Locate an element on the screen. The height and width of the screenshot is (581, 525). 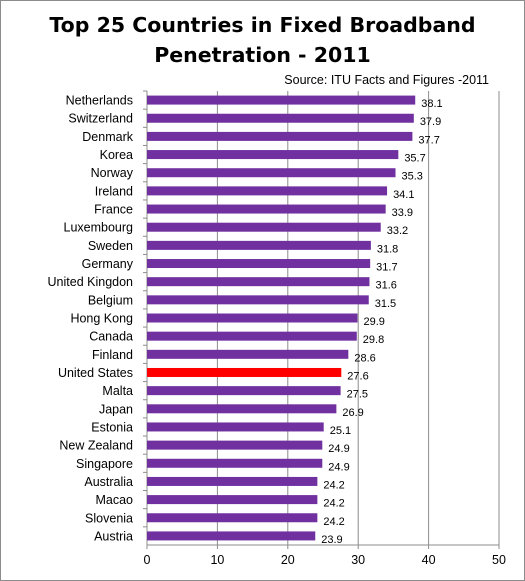
value-label: 31.7 is located at coordinates (386, 268).